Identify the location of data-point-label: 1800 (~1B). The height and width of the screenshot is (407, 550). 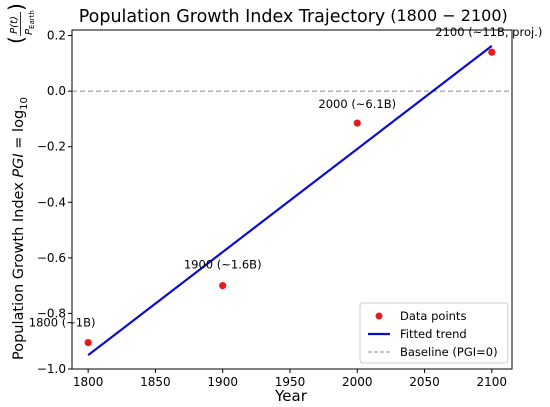
(62, 323).